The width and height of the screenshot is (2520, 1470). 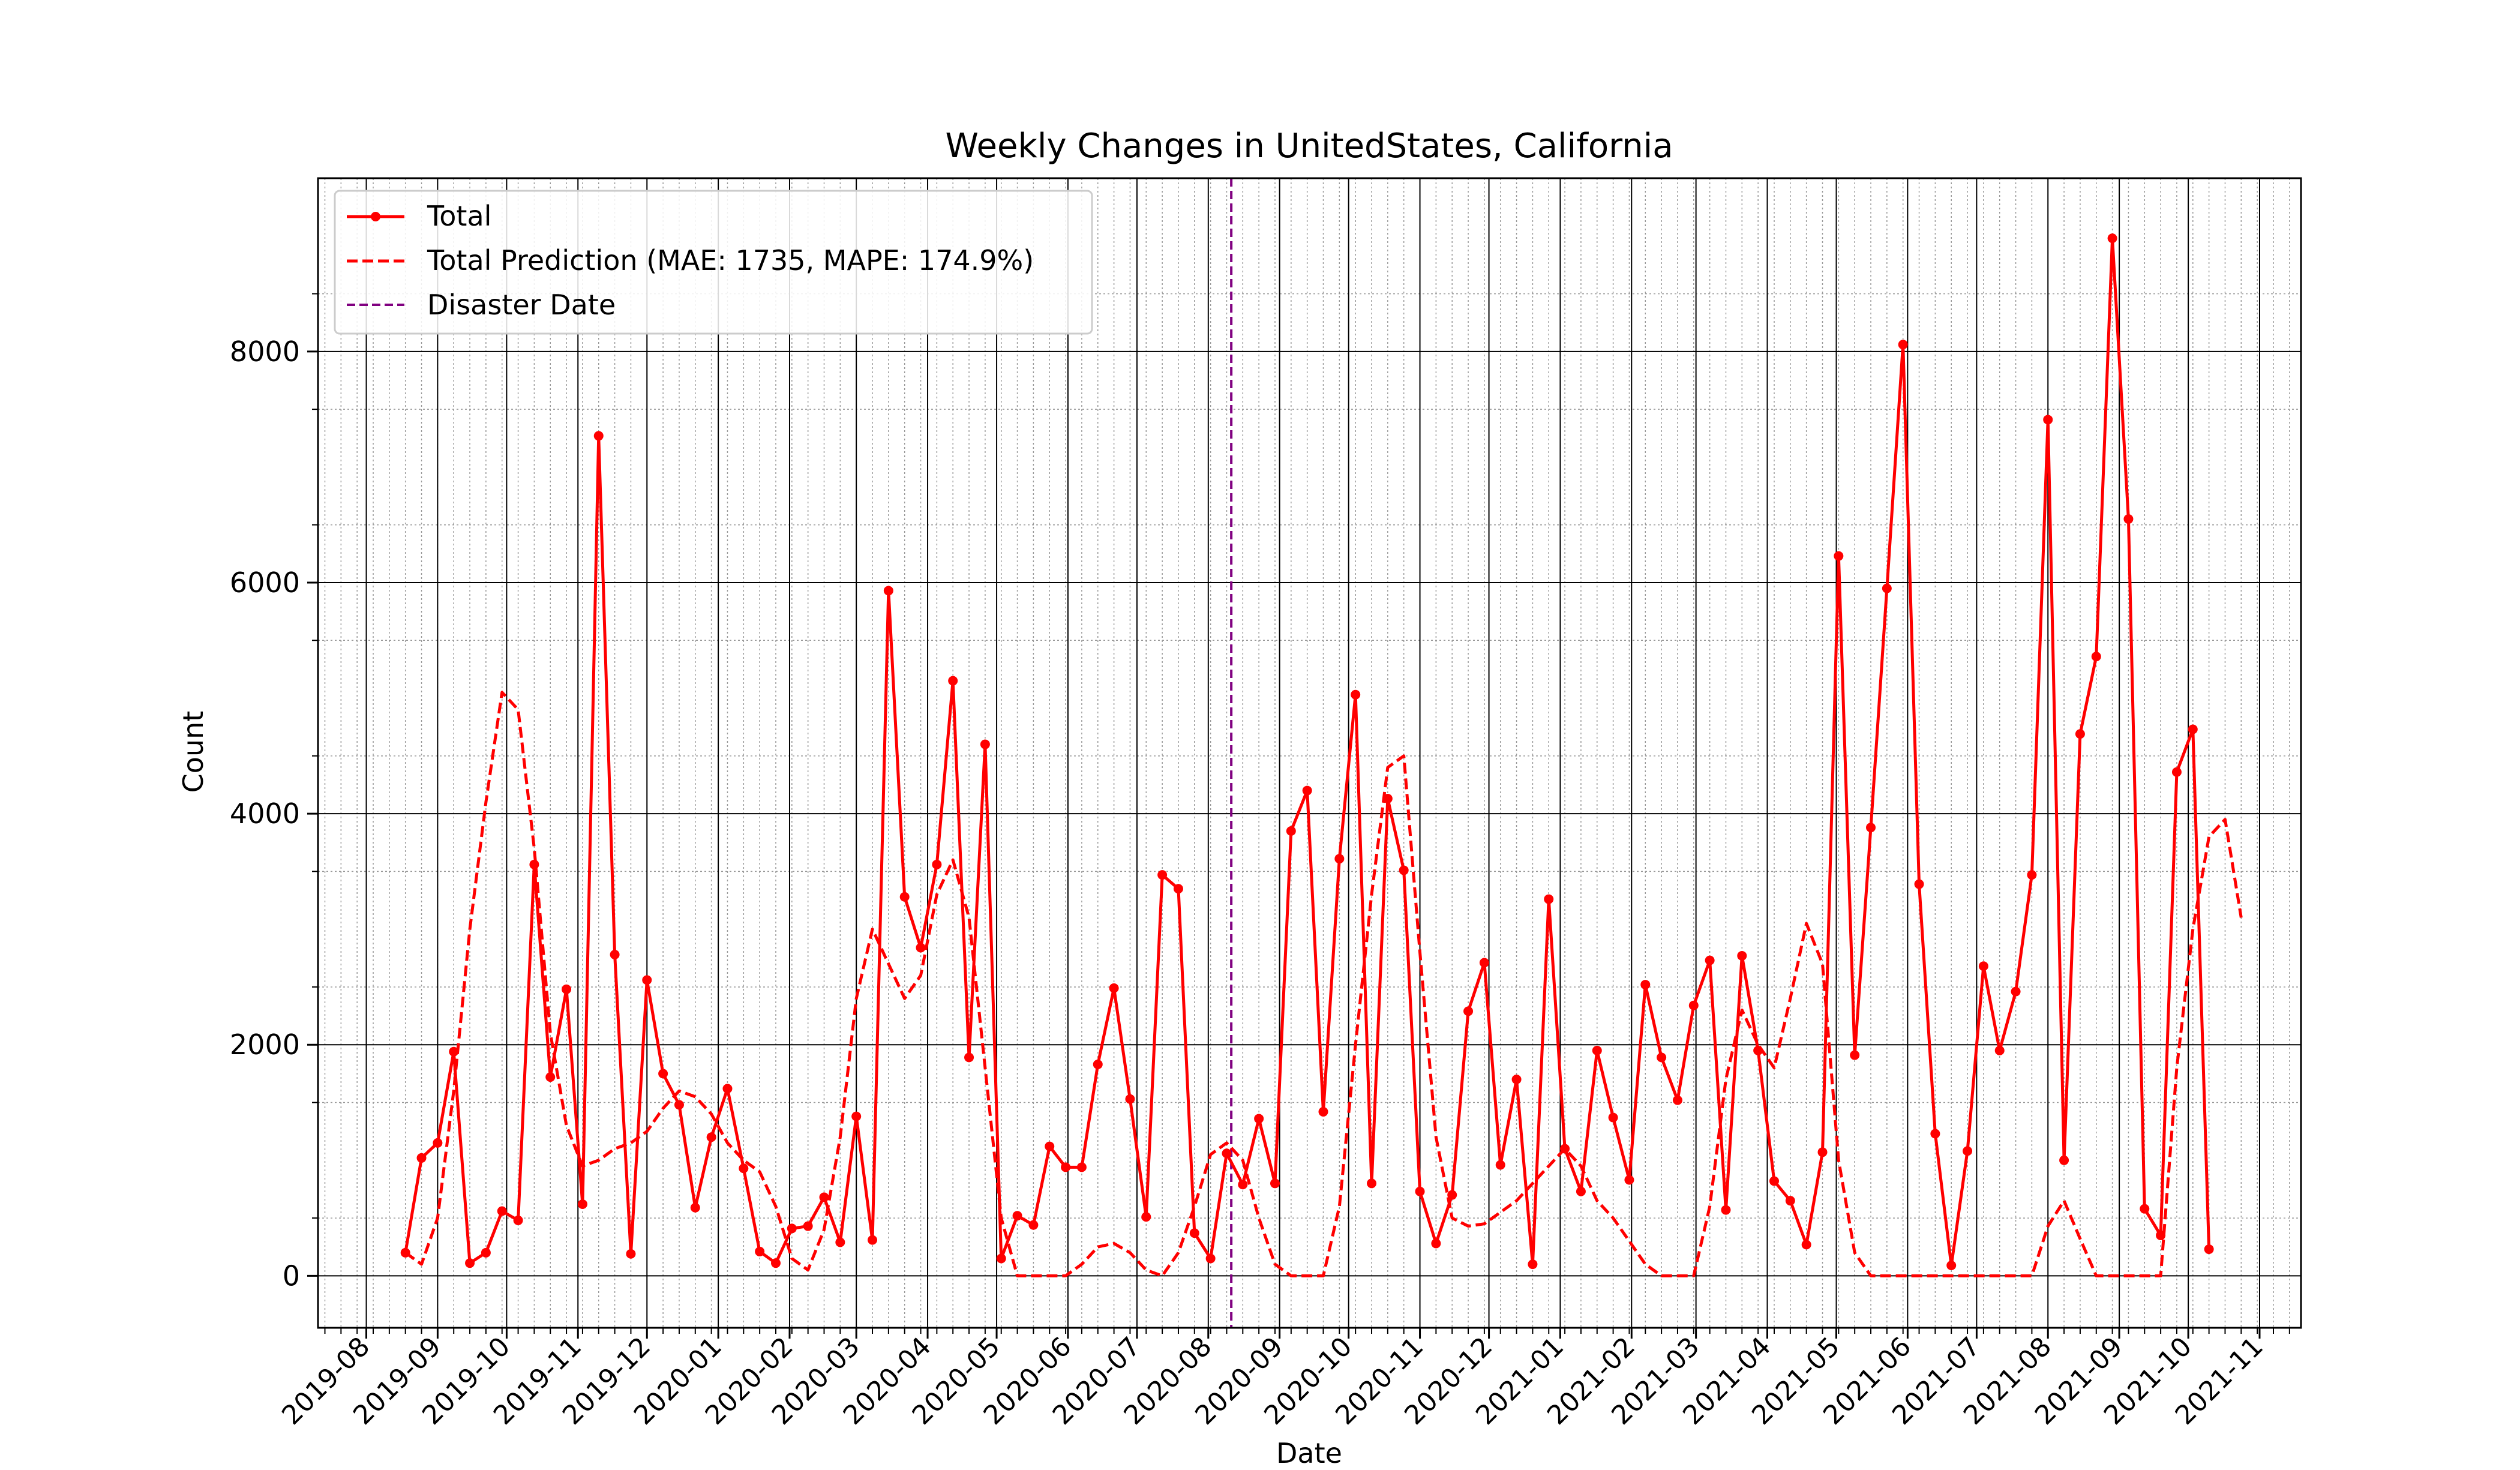 I want to click on y-tick-label: 6000, so click(x=265, y=582).